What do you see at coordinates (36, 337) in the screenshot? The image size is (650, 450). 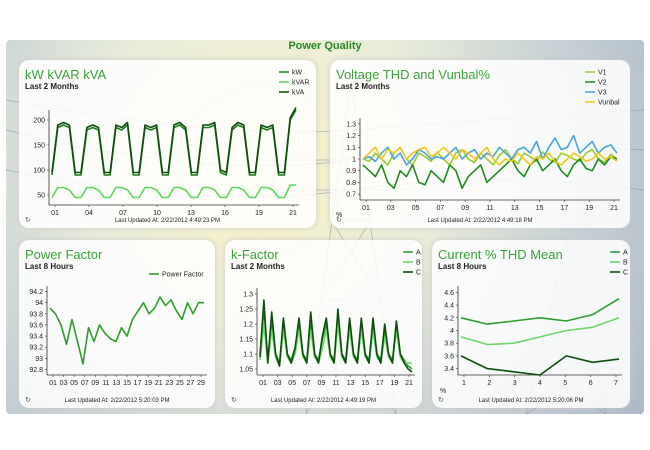 I see `y-tick-label: 93.4` at bounding box center [36, 337].